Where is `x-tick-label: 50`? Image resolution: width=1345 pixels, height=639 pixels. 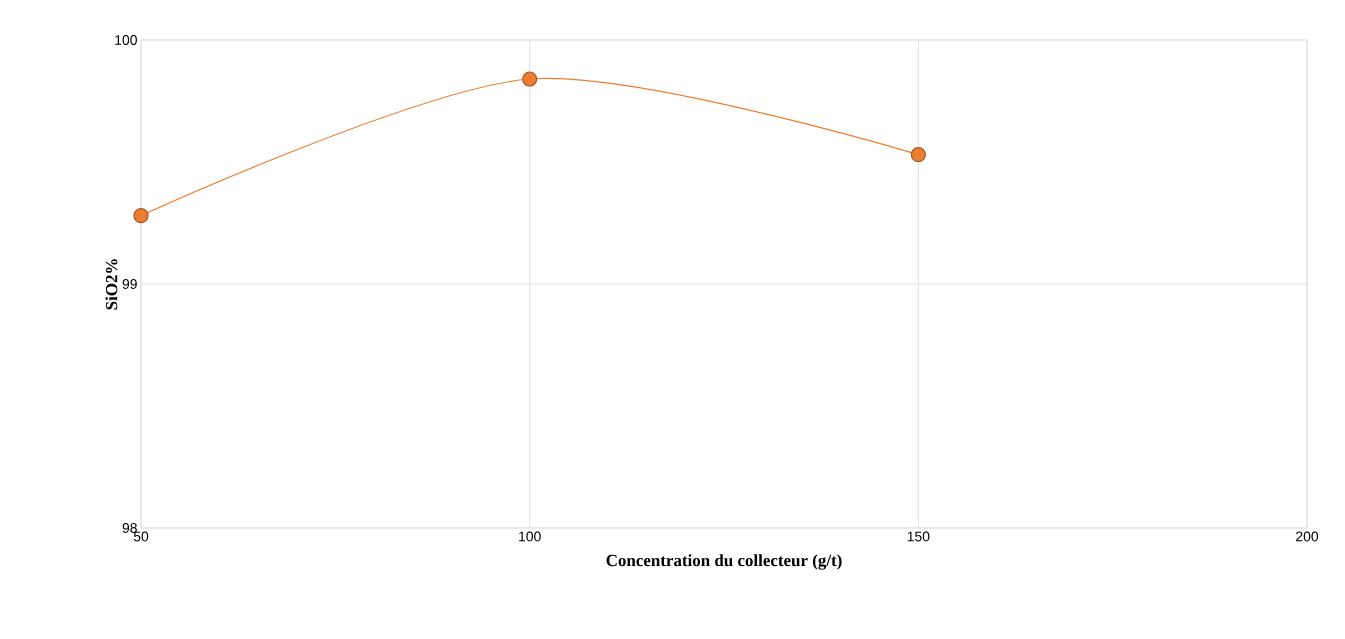
x-tick-label: 50 is located at coordinates (141, 536).